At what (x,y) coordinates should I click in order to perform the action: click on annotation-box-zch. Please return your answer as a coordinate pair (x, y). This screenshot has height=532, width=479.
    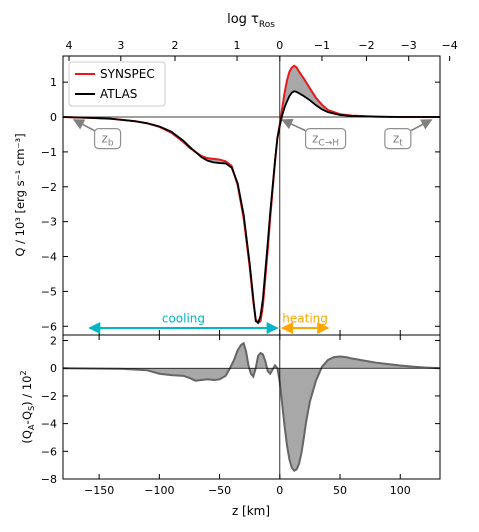
    Looking at the image, I should click on (325, 139).